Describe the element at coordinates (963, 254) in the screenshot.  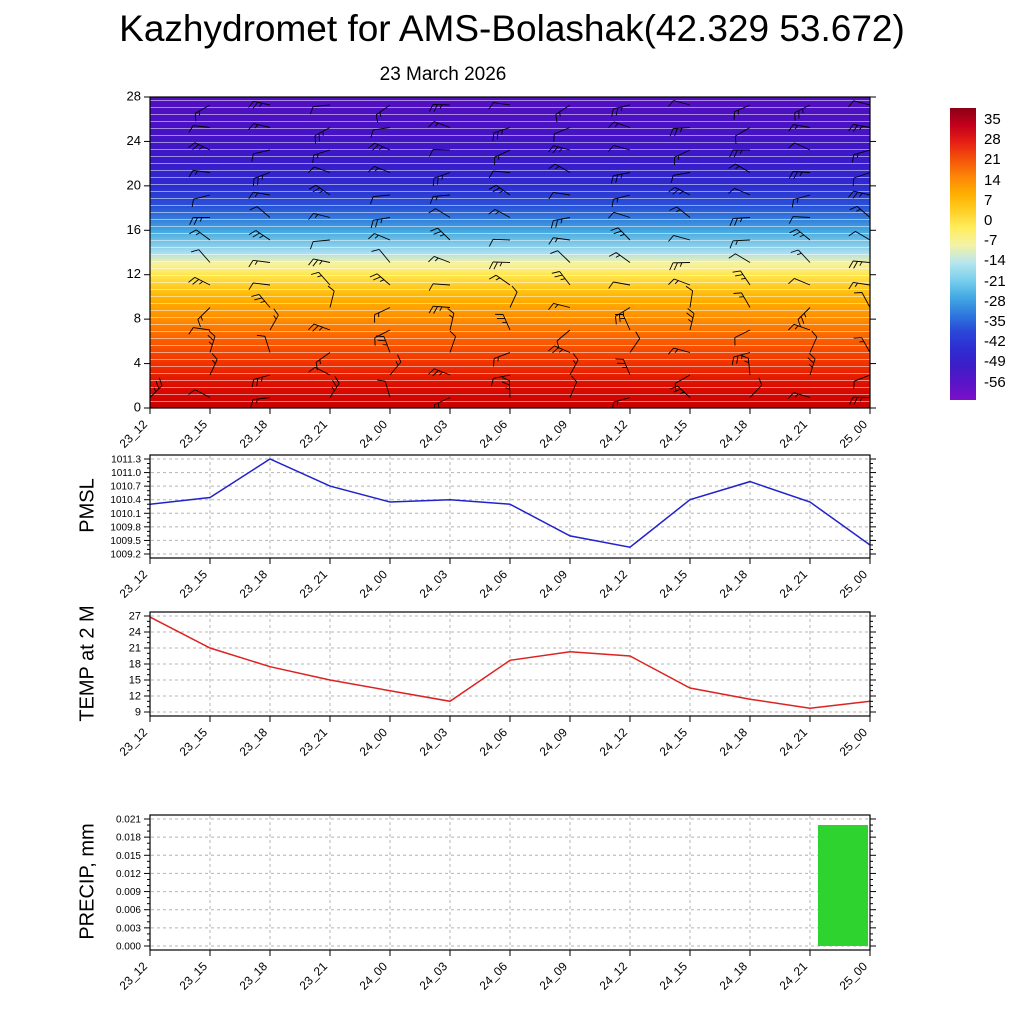
I see `temperature-colorbar` at that location.